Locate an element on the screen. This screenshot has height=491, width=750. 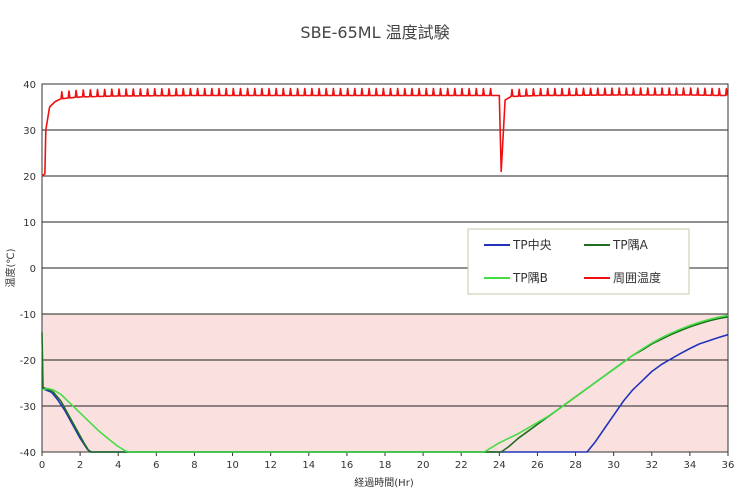
x-tick-label: 32 is located at coordinates (651, 465).